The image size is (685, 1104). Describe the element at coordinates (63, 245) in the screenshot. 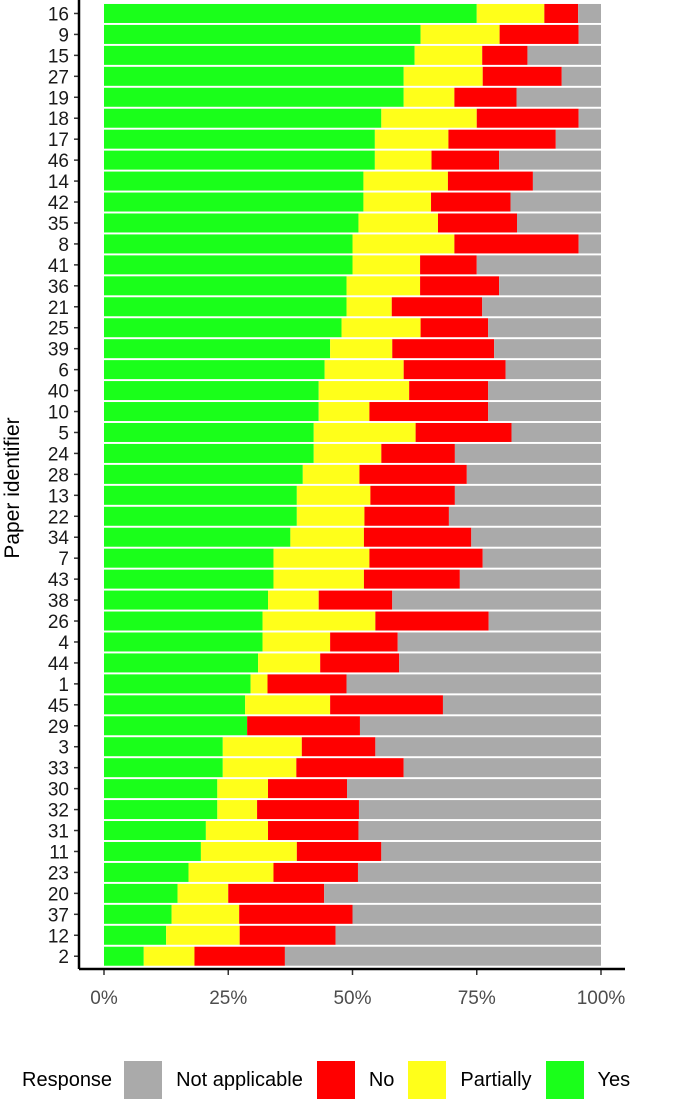

I see `y-tick-label: 8` at that location.